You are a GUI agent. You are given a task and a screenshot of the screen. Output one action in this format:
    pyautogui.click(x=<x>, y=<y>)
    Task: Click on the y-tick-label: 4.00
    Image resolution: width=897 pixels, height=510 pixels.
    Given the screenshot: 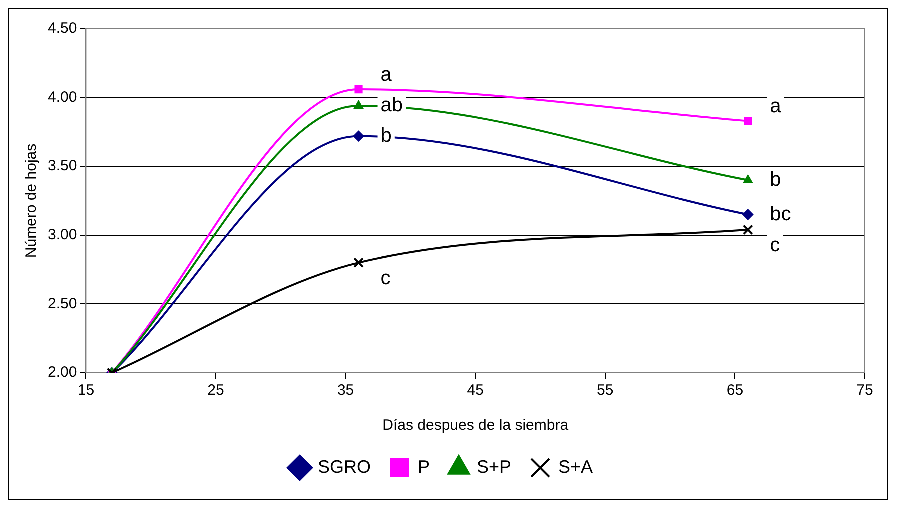 What is the action you would take?
    pyautogui.click(x=63, y=97)
    